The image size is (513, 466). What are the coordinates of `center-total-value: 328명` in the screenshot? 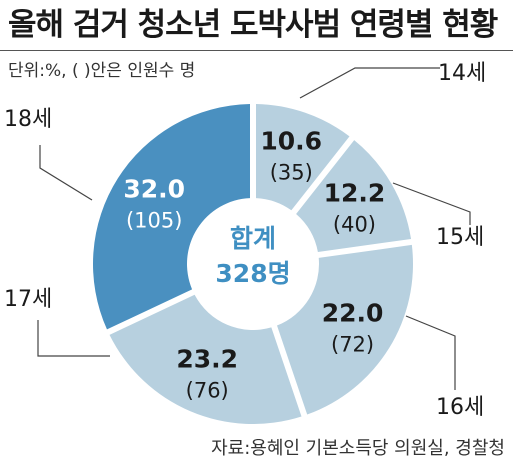 It's located at (252, 273).